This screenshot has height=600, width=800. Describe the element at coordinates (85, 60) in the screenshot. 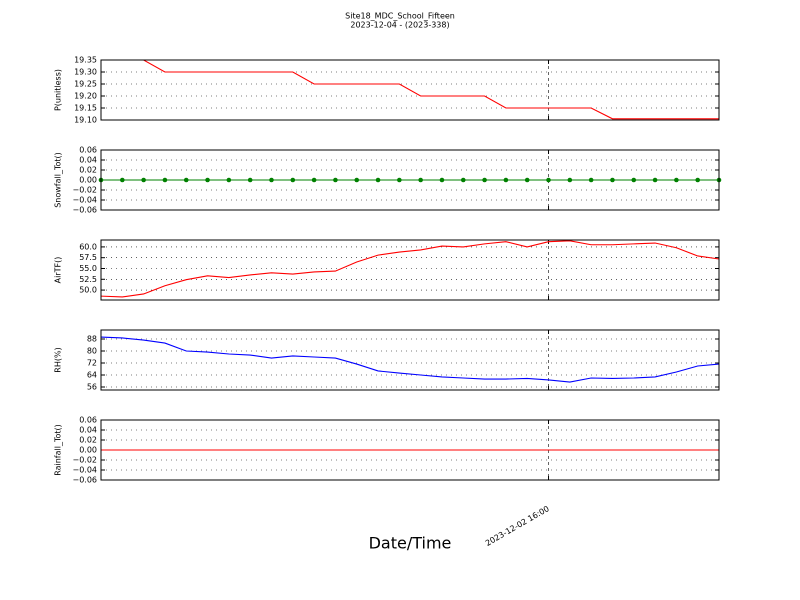

I see `y-tick-label: 19.35` at that location.